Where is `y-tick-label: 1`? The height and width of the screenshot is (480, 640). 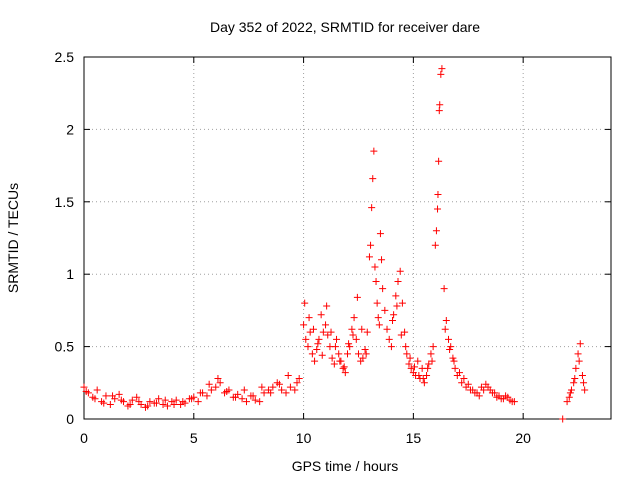 y-tick-label: 1 is located at coordinates (70, 274).